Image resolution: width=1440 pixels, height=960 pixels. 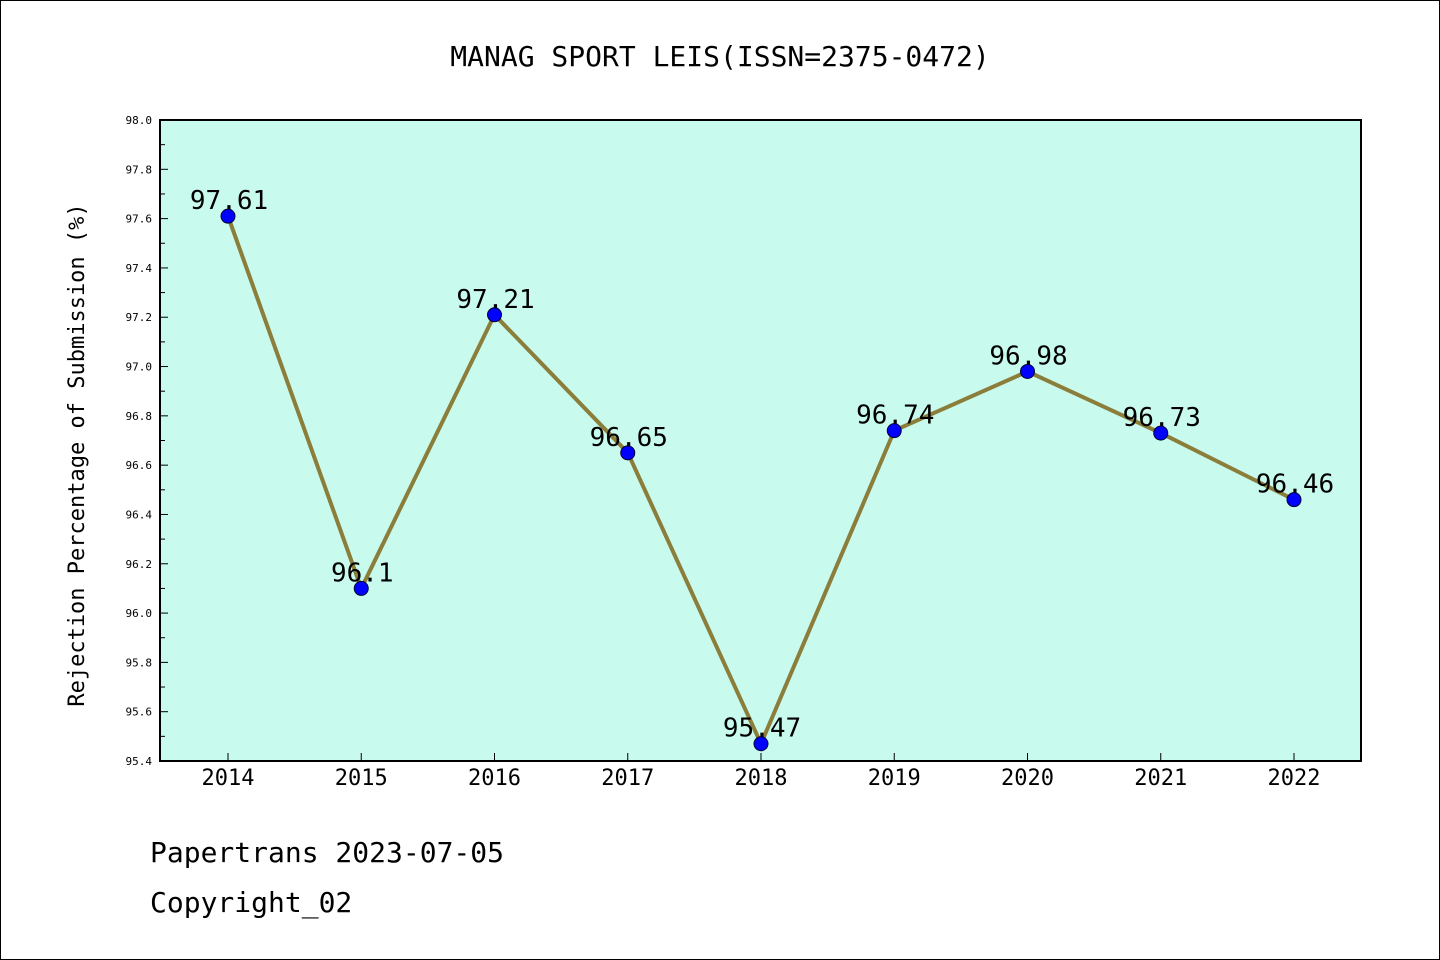 I want to click on source-footer: Papertrans 2023-07-05, so click(x=327, y=852).